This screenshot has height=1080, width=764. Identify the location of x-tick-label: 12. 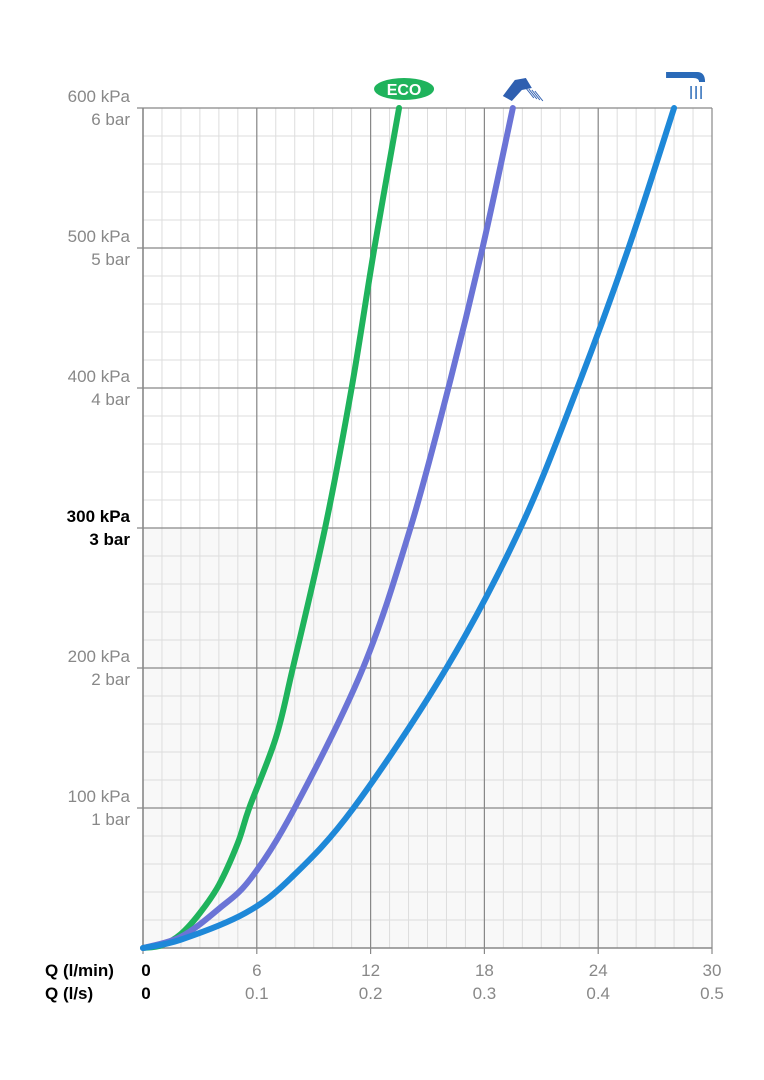
(370, 970).